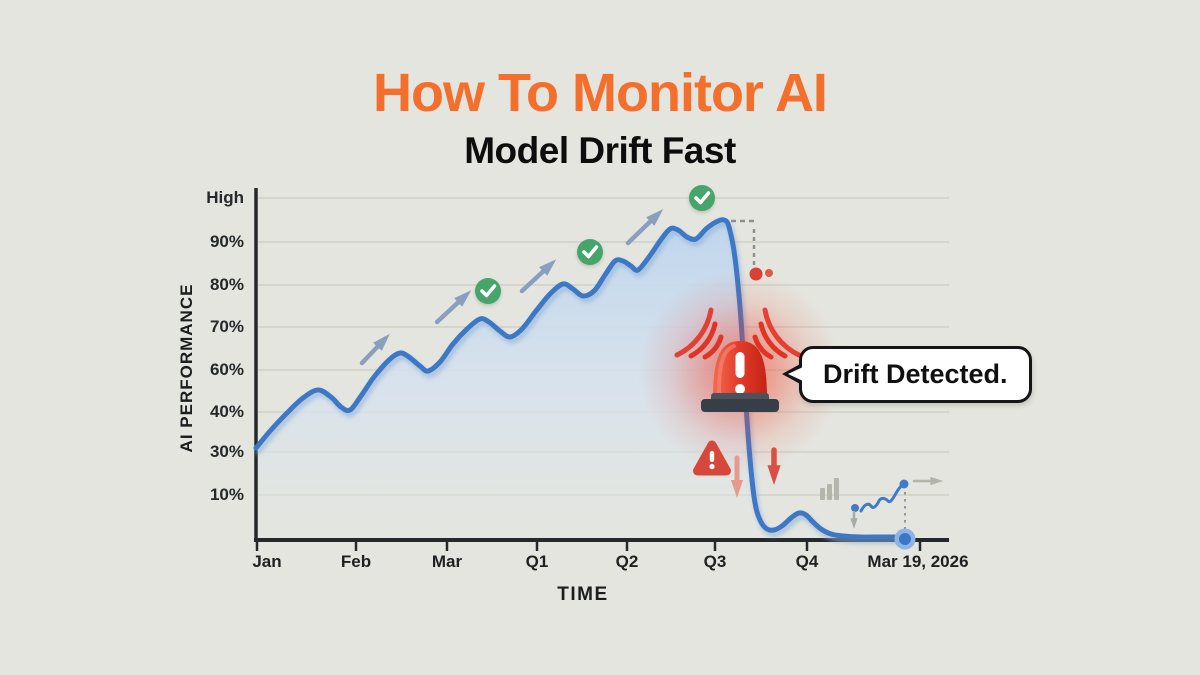  I want to click on recovery-start-dot, so click(855, 508).